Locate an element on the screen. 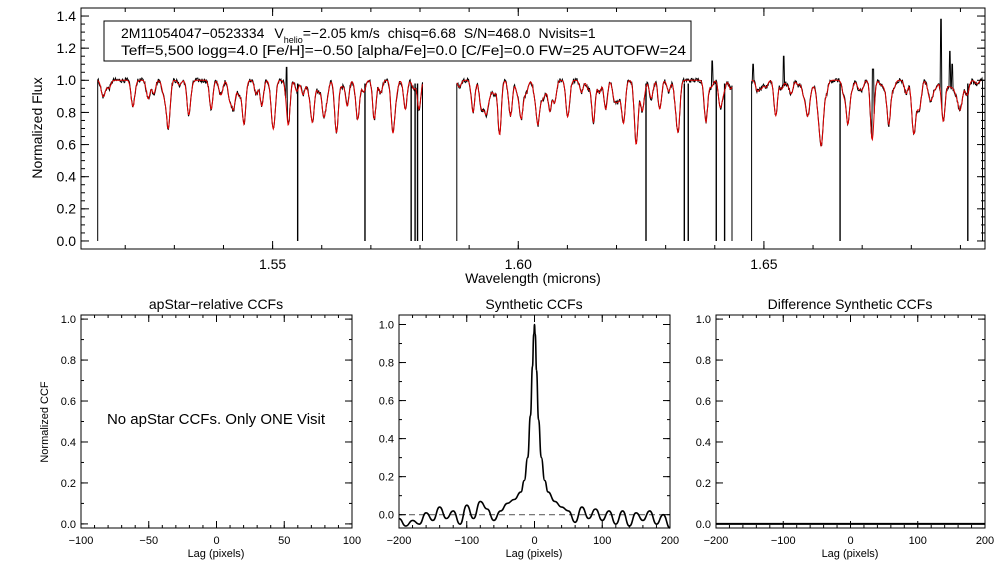  spectrum-x-label: Wavelength (microns) is located at coordinates (533, 278).